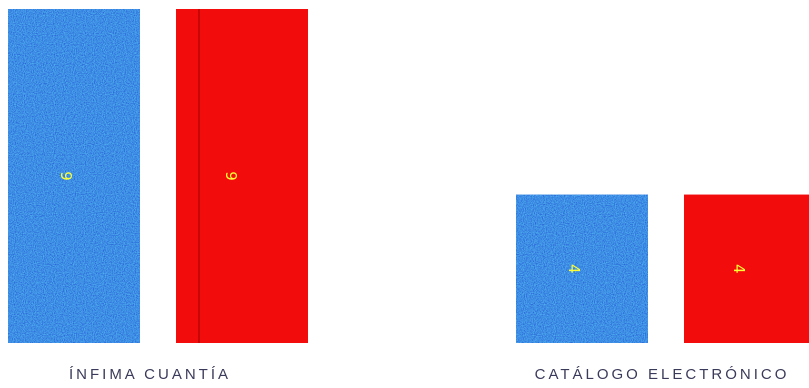 The width and height of the screenshot is (809, 388). I want to click on bar-series1-infima-cuantia, so click(74, 176).